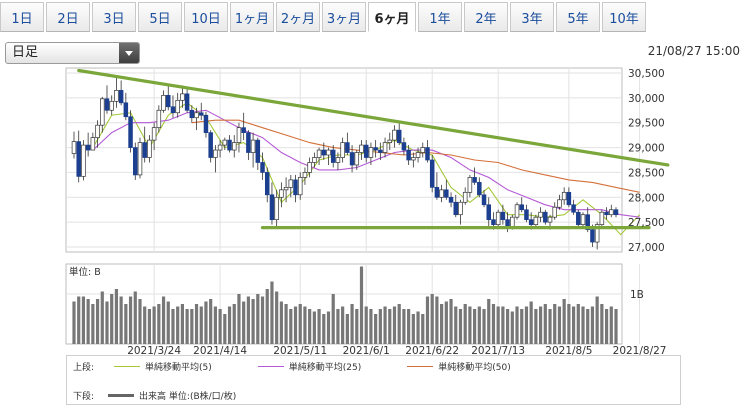  What do you see at coordinates (392, 17) in the screenshot?
I see `tab-9: 6ヶ月` at bounding box center [392, 17].